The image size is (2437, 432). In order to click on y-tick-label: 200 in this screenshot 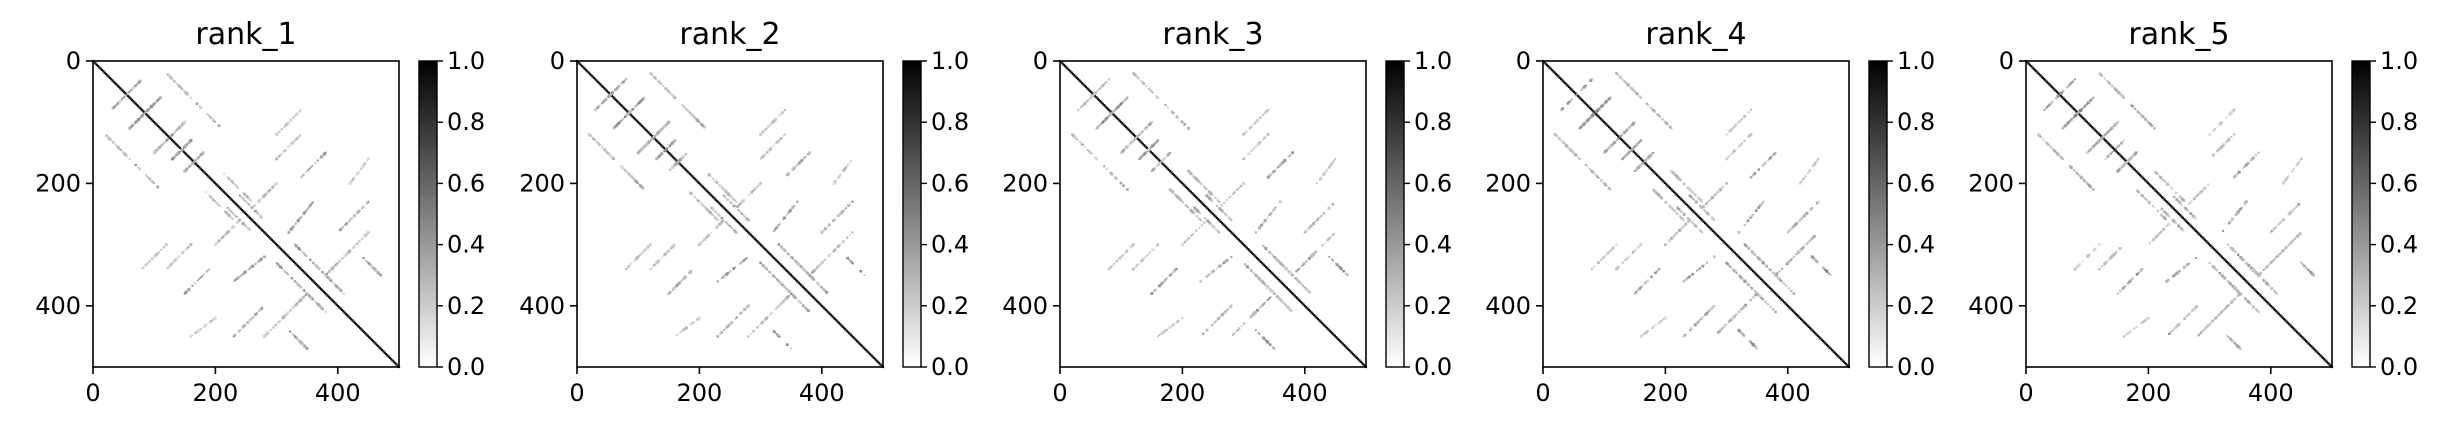, I will do `click(542, 183)`.